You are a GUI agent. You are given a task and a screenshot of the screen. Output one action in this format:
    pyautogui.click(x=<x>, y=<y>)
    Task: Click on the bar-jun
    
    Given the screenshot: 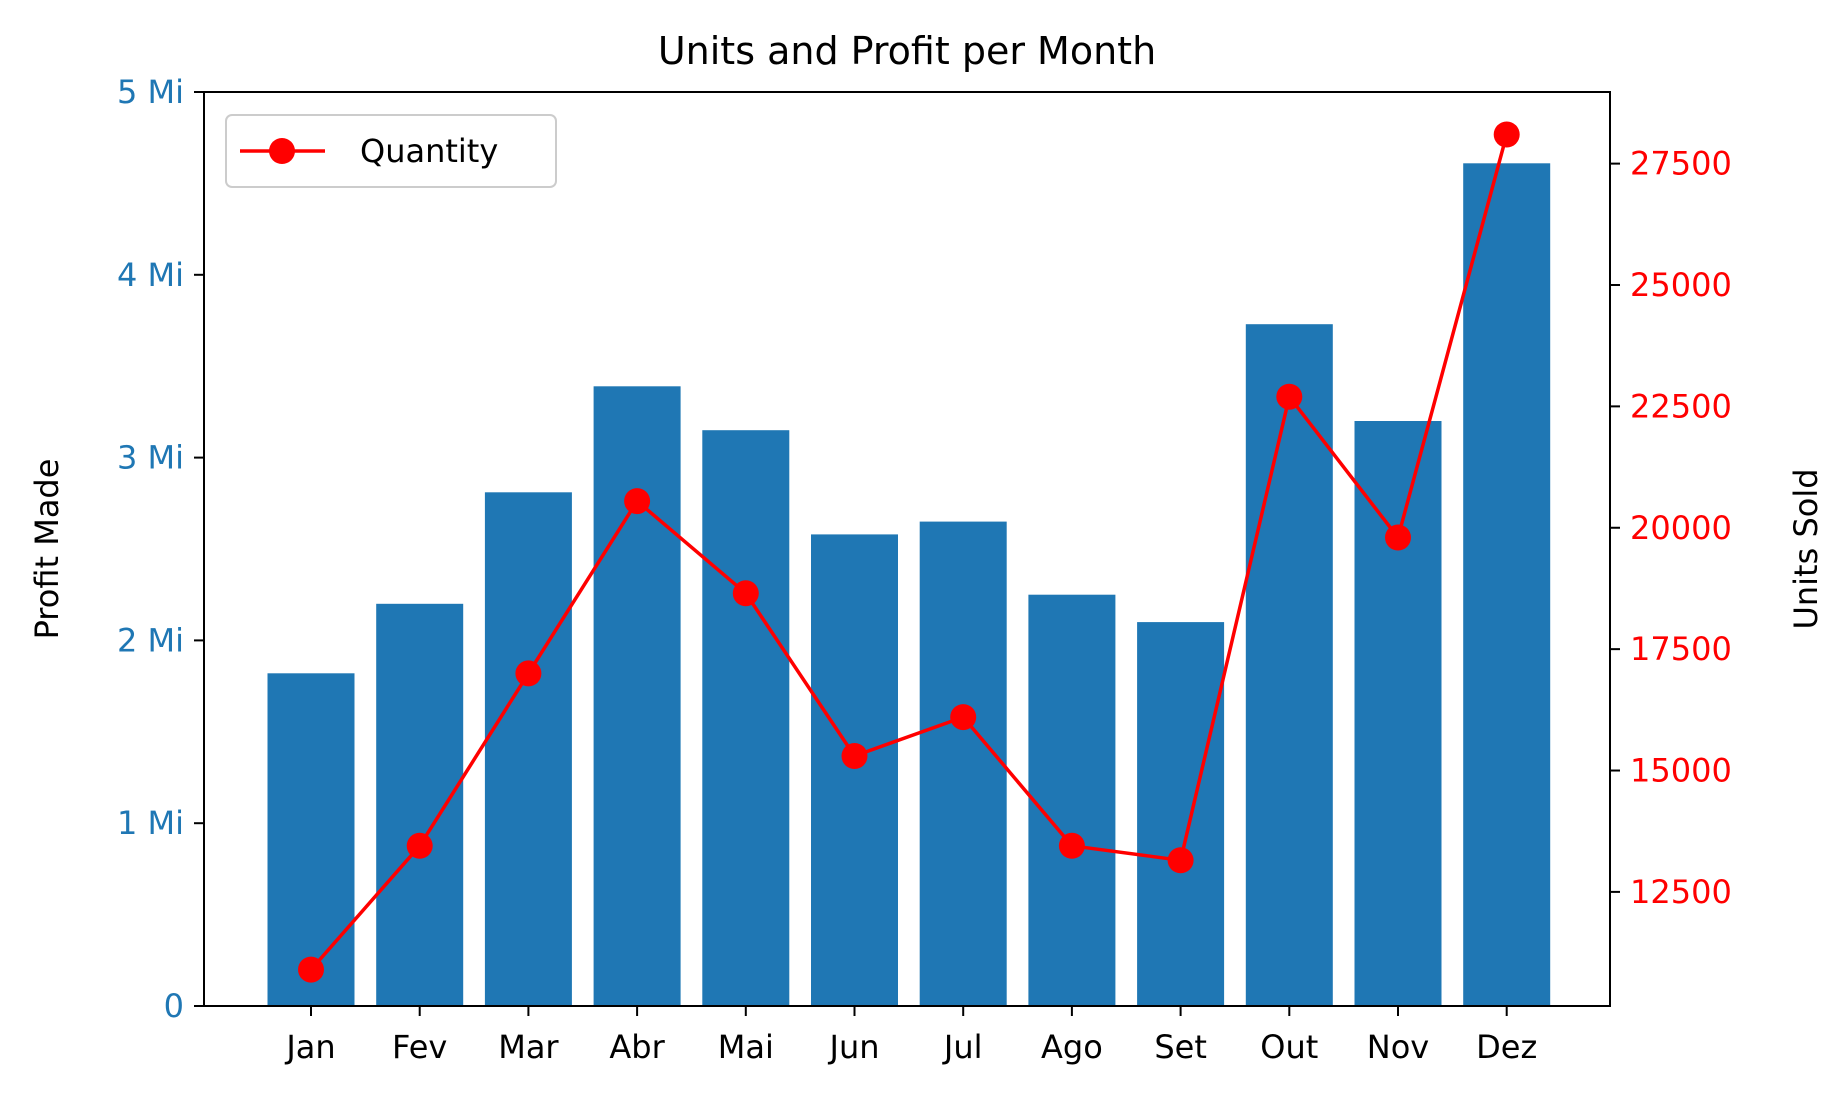 What is the action you would take?
    pyautogui.click(x=854, y=770)
    